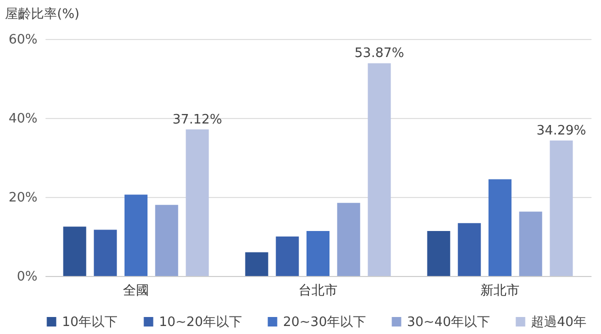  Describe the element at coordinates (136, 291) in the screenshot. I see `x-tick-label: 全國` at that location.